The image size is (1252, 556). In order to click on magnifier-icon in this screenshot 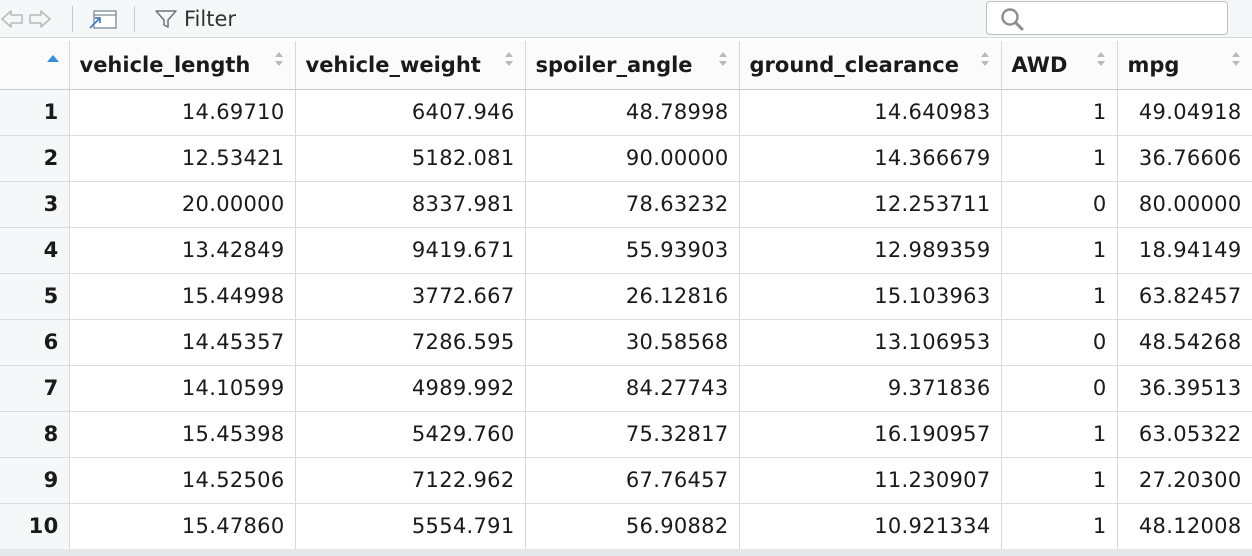, I will do `click(1012, 19)`.